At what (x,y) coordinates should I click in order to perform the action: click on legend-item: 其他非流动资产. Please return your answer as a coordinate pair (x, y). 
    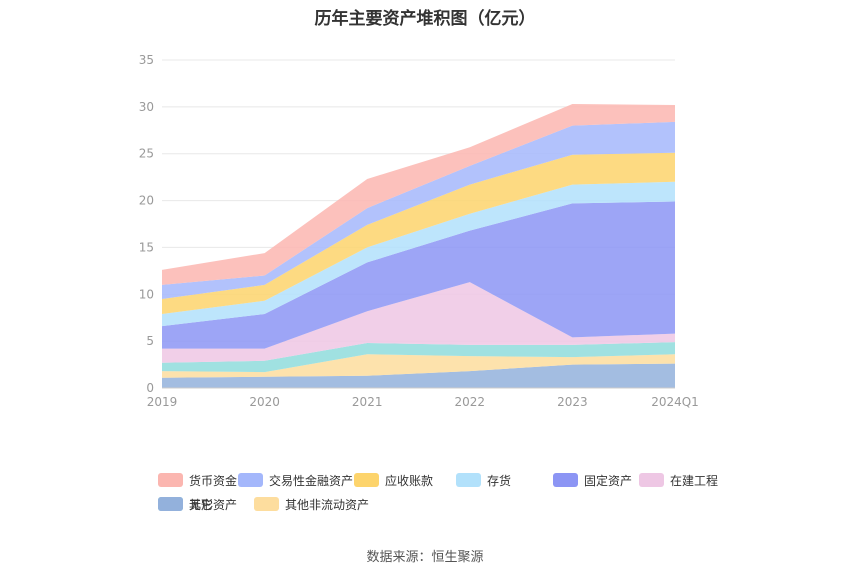
    Looking at the image, I should click on (311, 504).